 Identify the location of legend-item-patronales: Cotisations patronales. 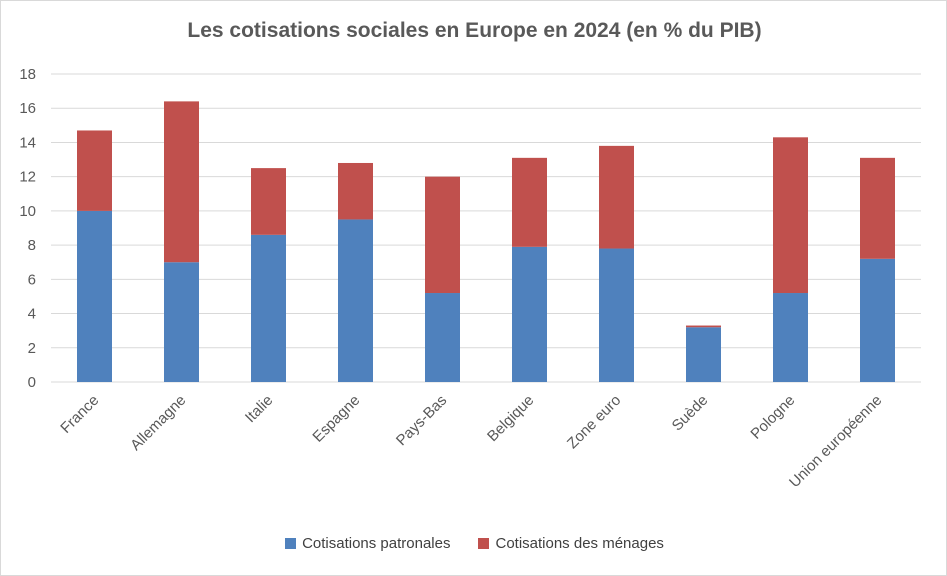
(367, 543).